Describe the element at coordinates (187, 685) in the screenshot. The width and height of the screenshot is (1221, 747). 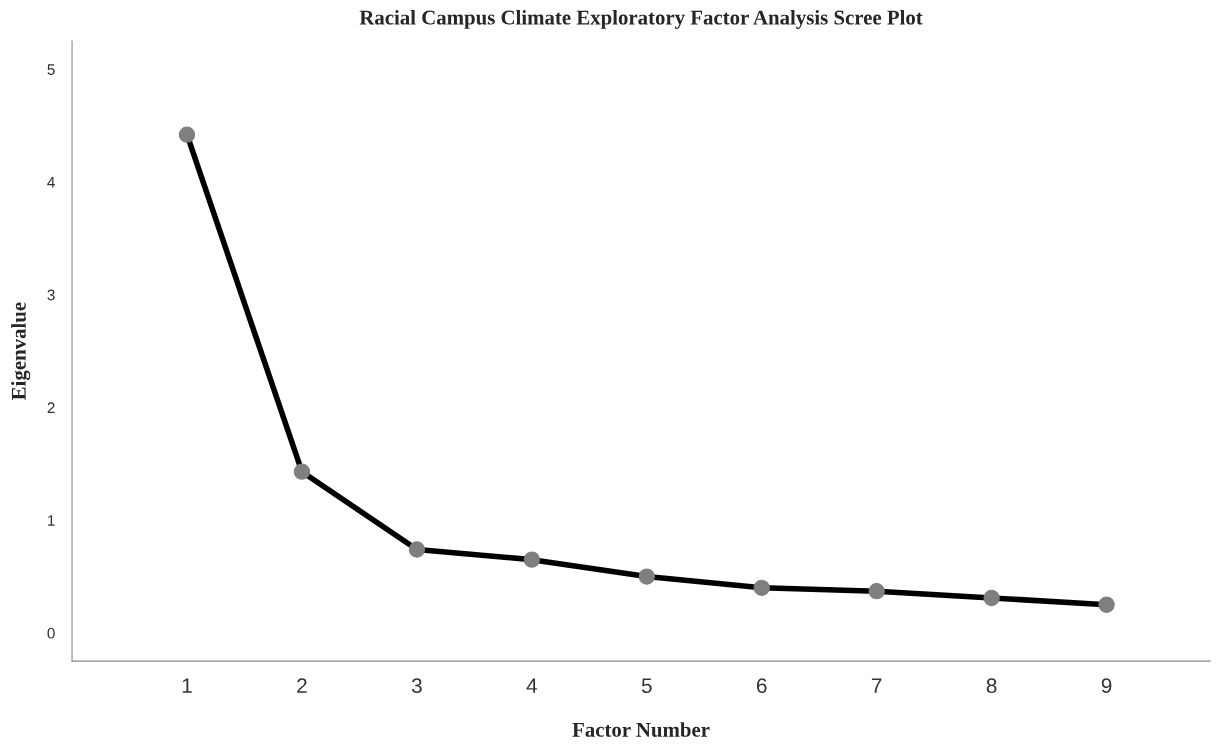
I see `x-tick-label: 1` at that location.